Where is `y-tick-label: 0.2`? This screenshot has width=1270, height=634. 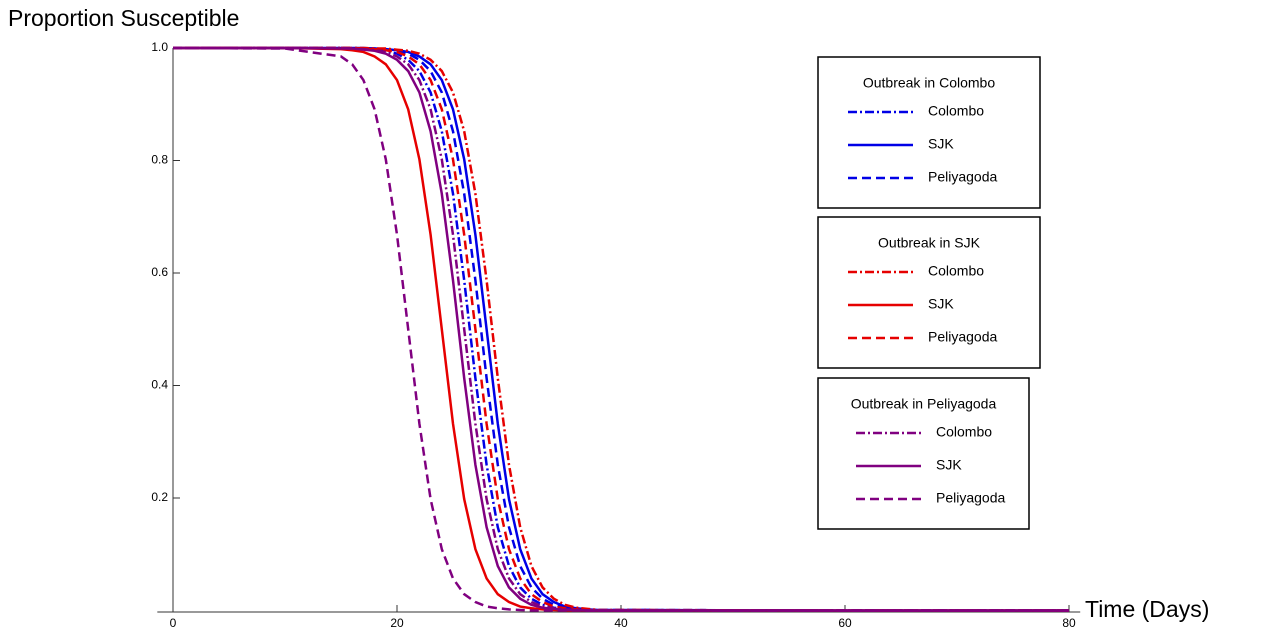 y-tick-label: 0.2 is located at coordinates (159, 497).